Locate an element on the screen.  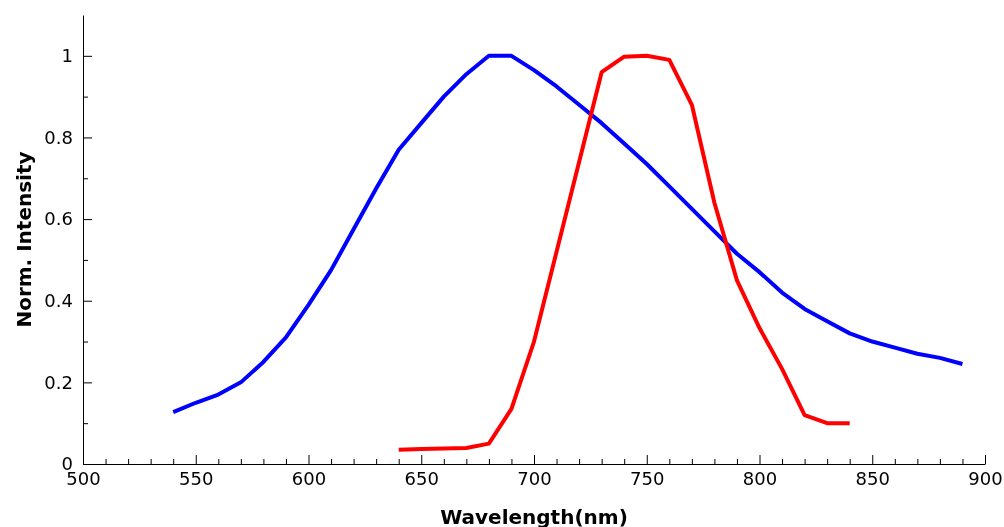
y-tick-label: 1 is located at coordinates (67, 56).